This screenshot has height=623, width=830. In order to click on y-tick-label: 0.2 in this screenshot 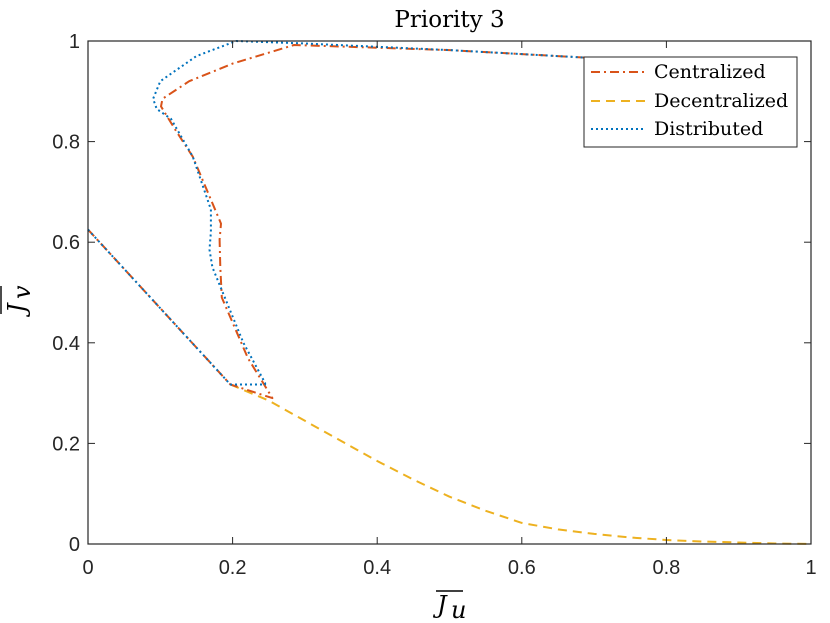, I will do `click(66, 444)`.